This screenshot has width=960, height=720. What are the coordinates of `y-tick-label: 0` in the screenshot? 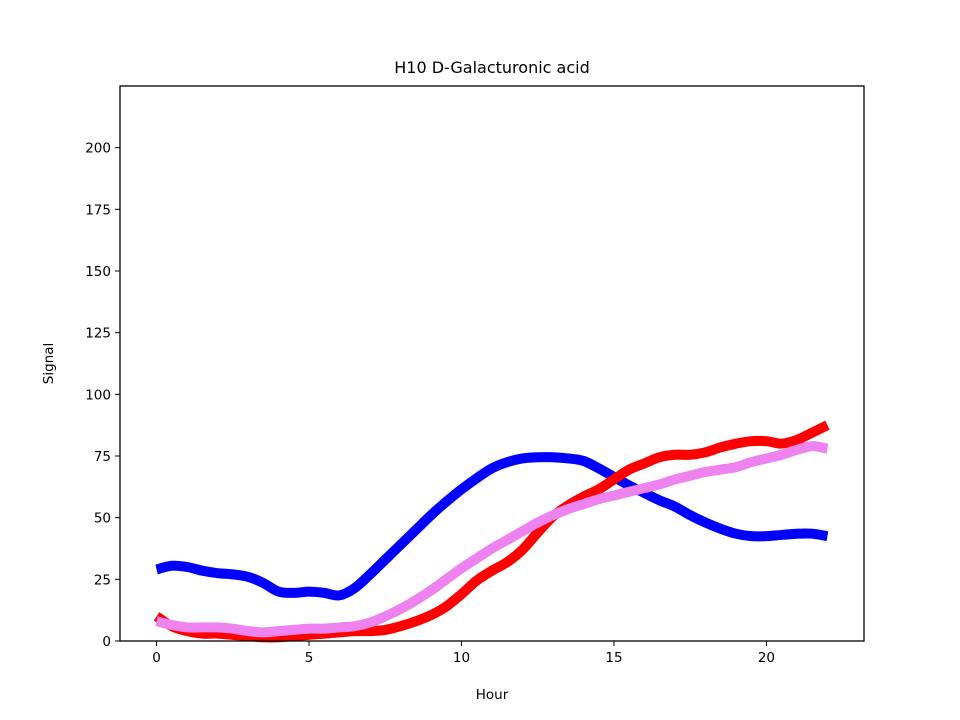 It's located at (106, 642).